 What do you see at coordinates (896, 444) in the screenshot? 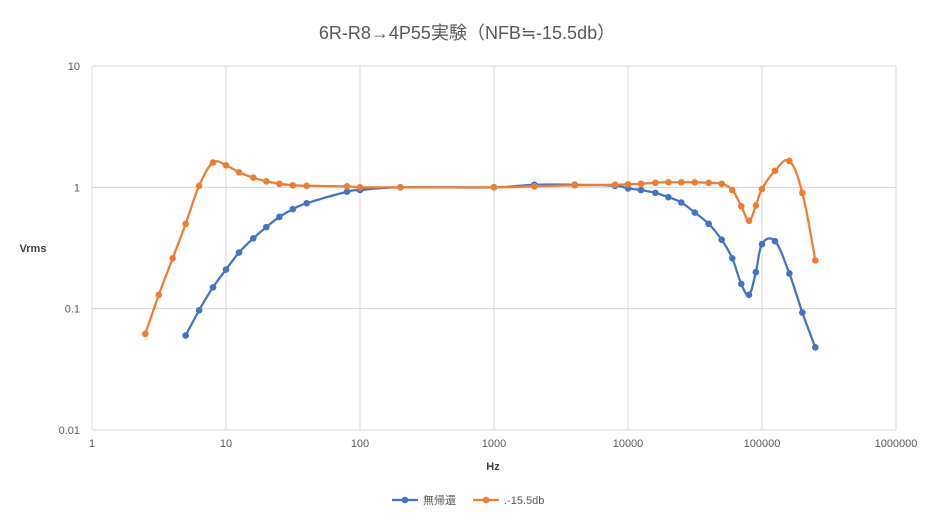
I see `x-tick-label: 1000000` at bounding box center [896, 444].